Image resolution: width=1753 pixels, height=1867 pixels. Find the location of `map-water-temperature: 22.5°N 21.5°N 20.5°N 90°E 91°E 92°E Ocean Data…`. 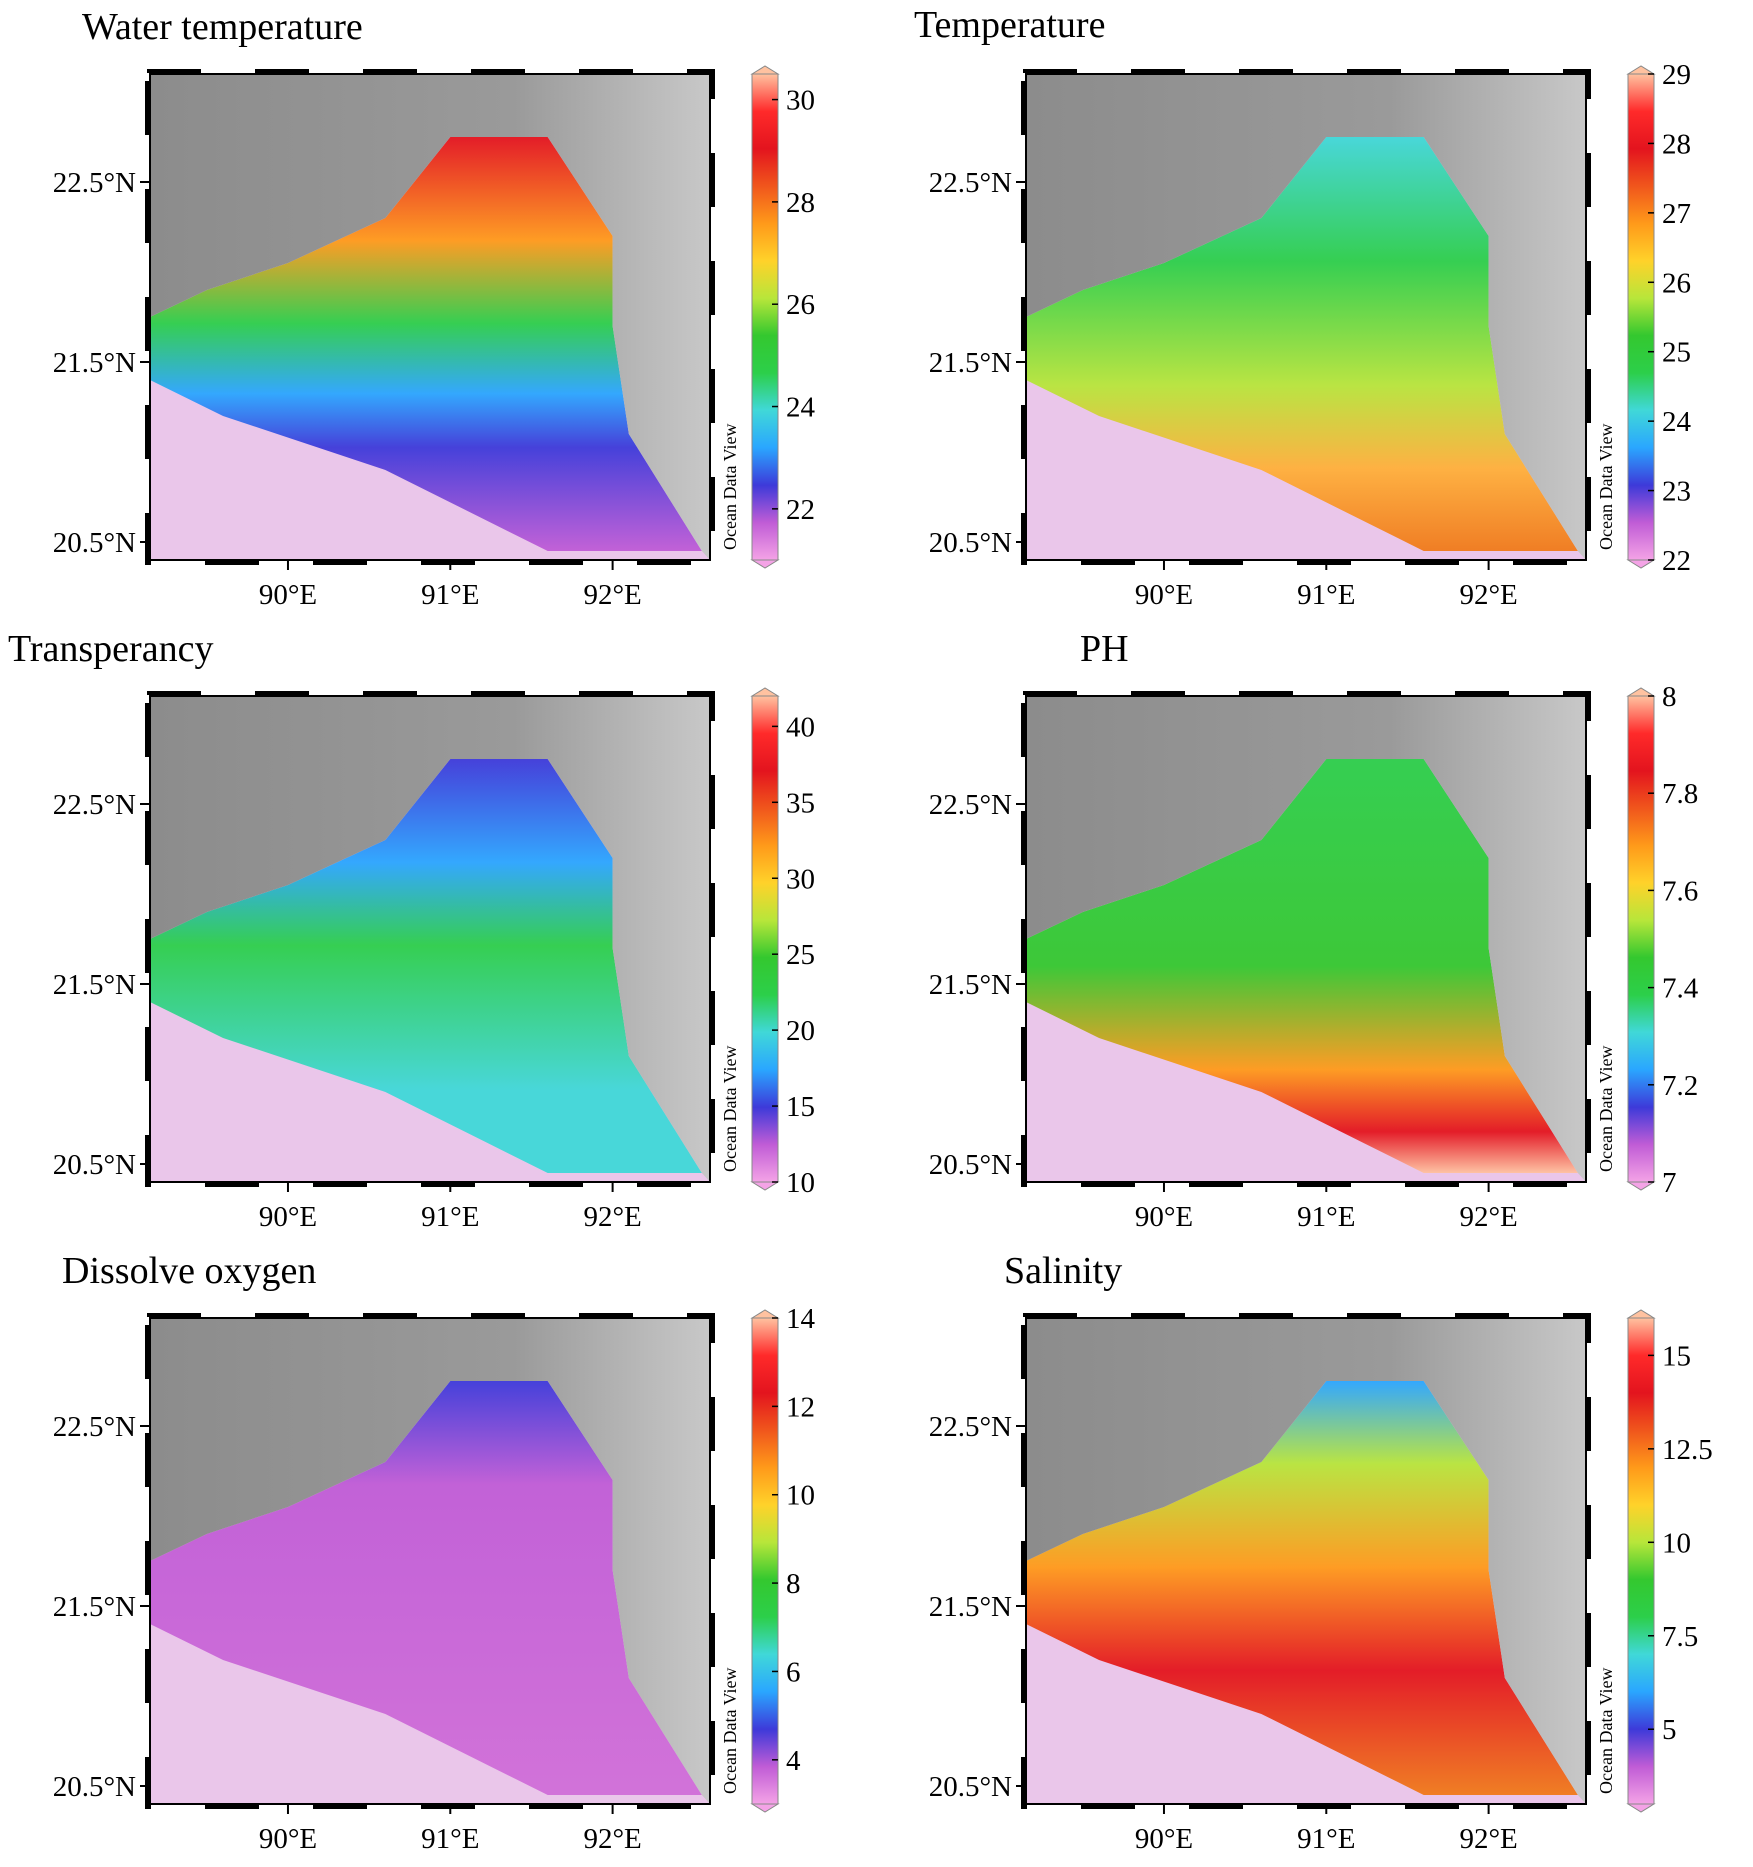

map-water-temperature: 22.5°N 21.5°N 20.5°N 90°E 91°E 92°E Ocean Data… is located at coordinates (434, 338).